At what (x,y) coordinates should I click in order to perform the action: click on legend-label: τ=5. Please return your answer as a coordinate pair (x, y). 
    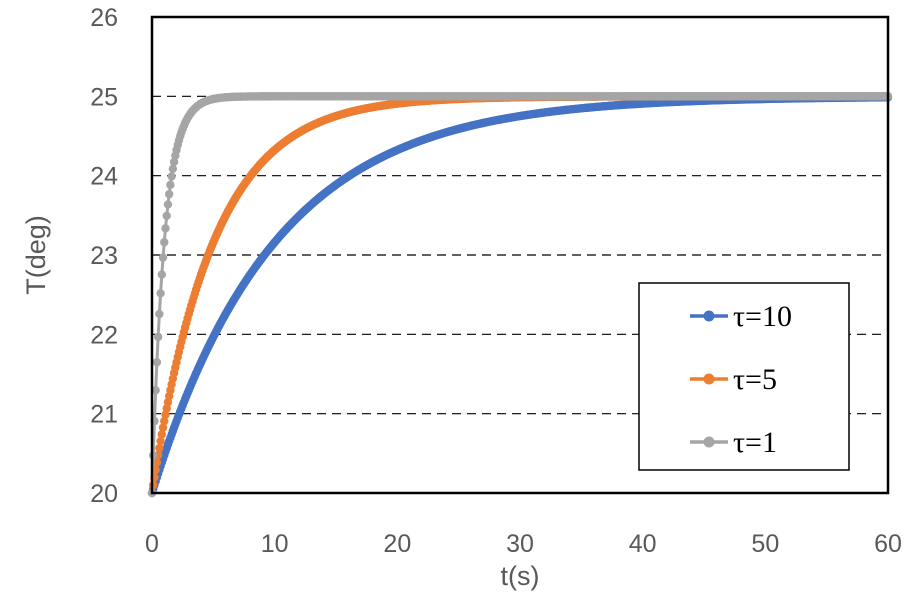
    Looking at the image, I should click on (755, 379).